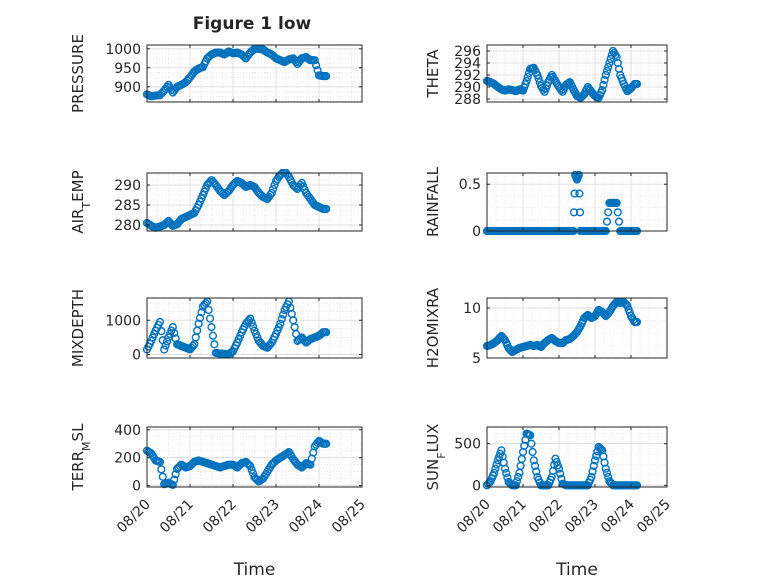  What do you see at coordinates (127, 431) in the screenshot?
I see `y-tick-label: 400` at bounding box center [127, 431].